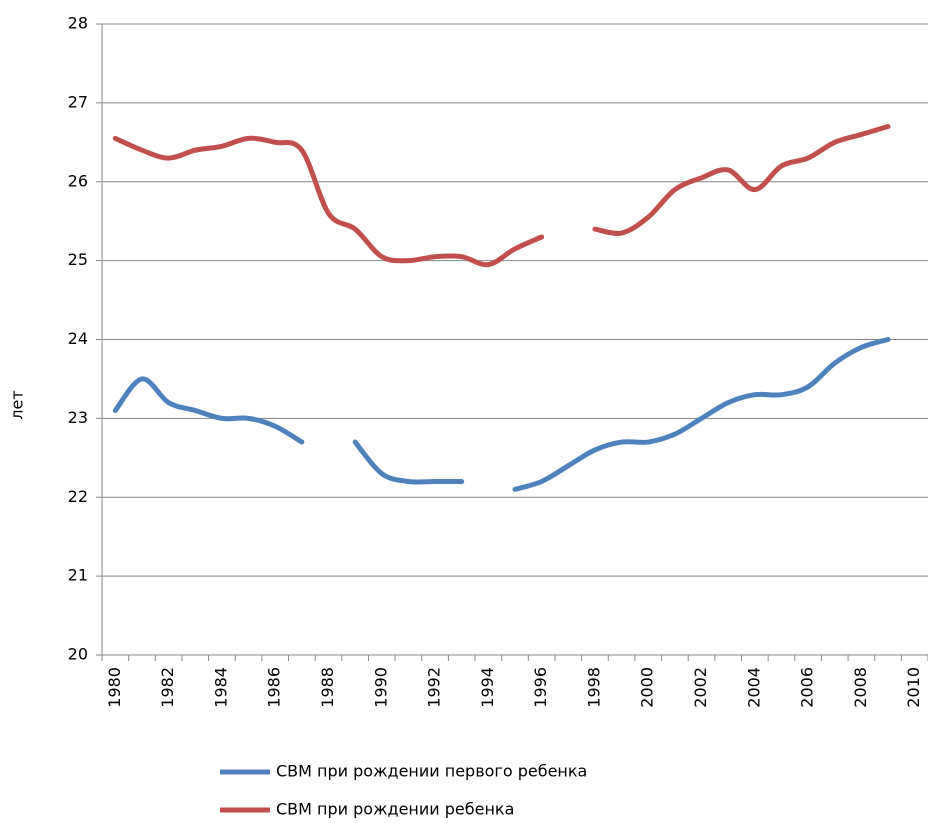  What do you see at coordinates (78, 338) in the screenshot?
I see `y-tick-label: 24` at bounding box center [78, 338].